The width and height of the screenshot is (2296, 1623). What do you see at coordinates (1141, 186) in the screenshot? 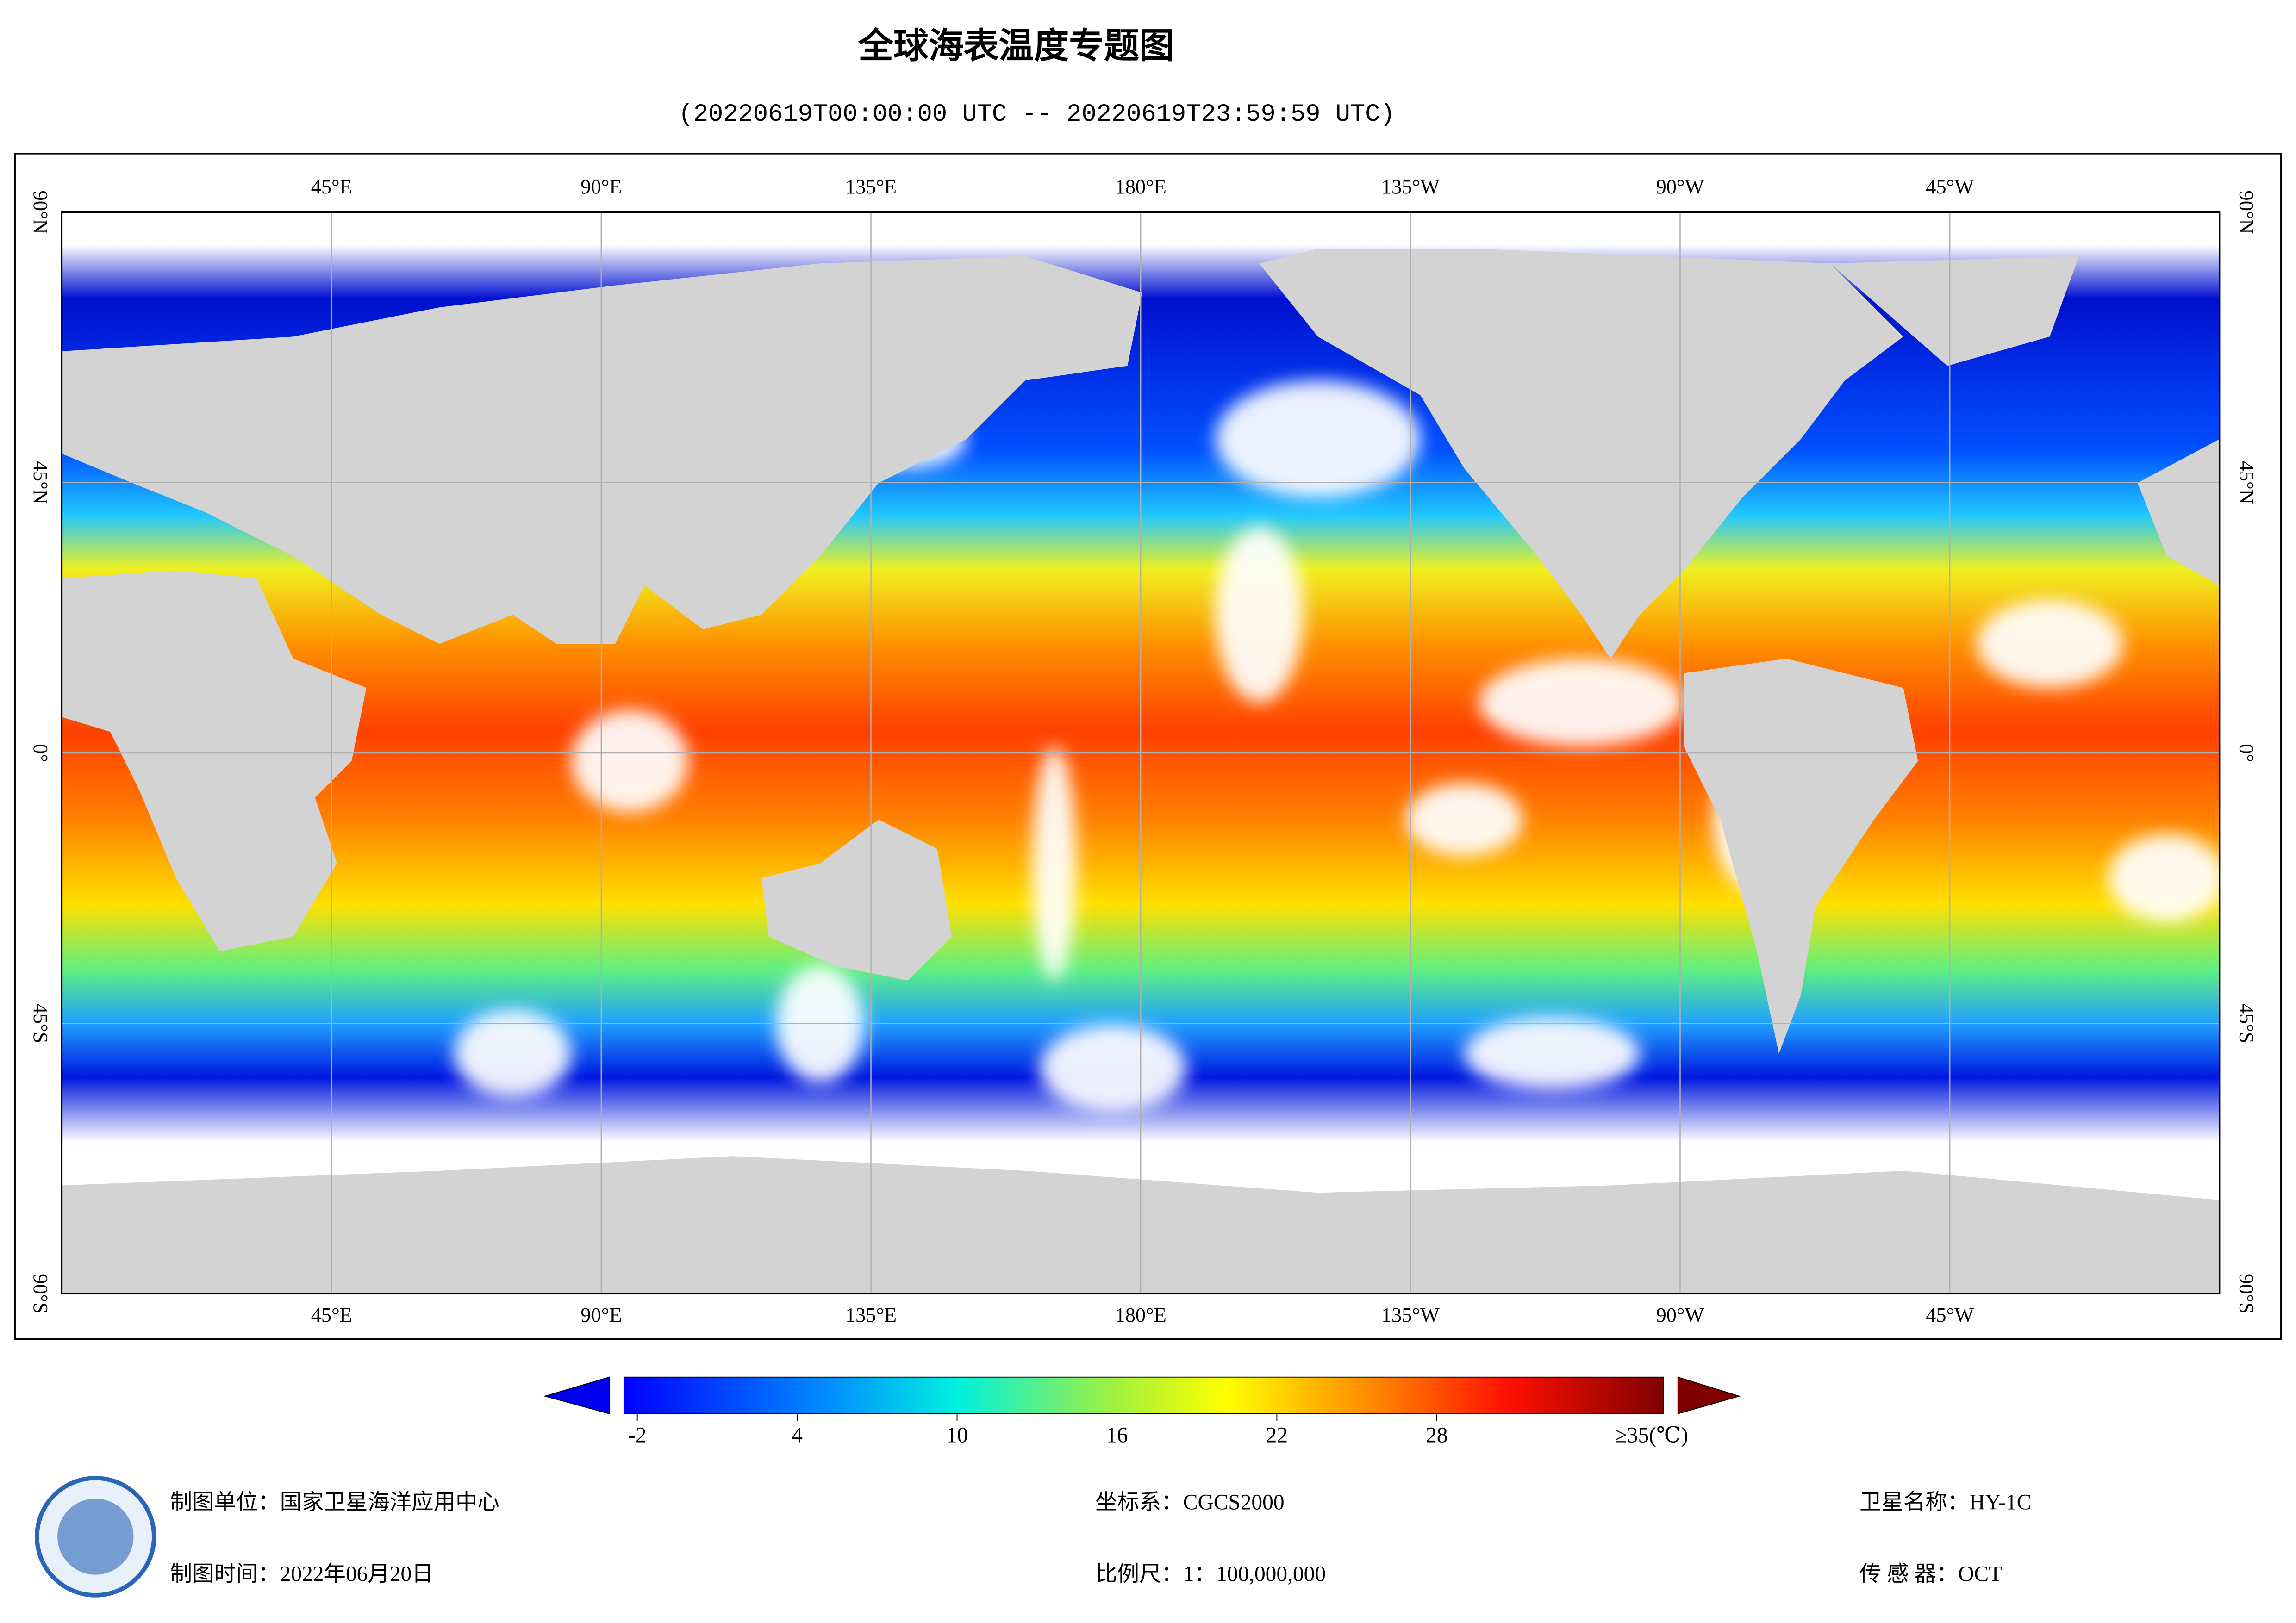
I see `lon-label-top: 180°E` at bounding box center [1141, 186].